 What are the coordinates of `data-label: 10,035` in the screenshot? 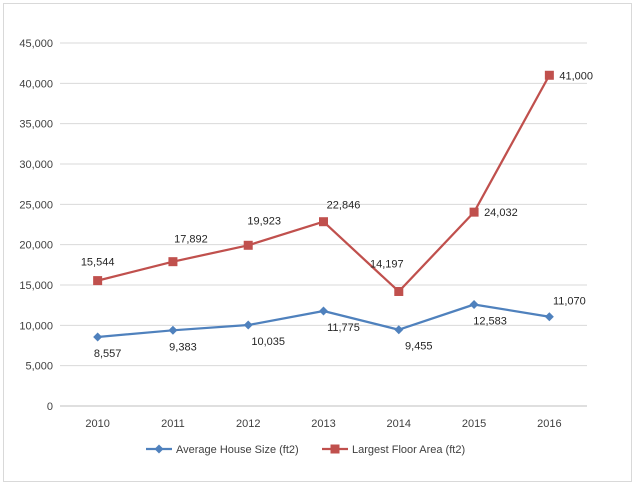 It's located at (268, 342).